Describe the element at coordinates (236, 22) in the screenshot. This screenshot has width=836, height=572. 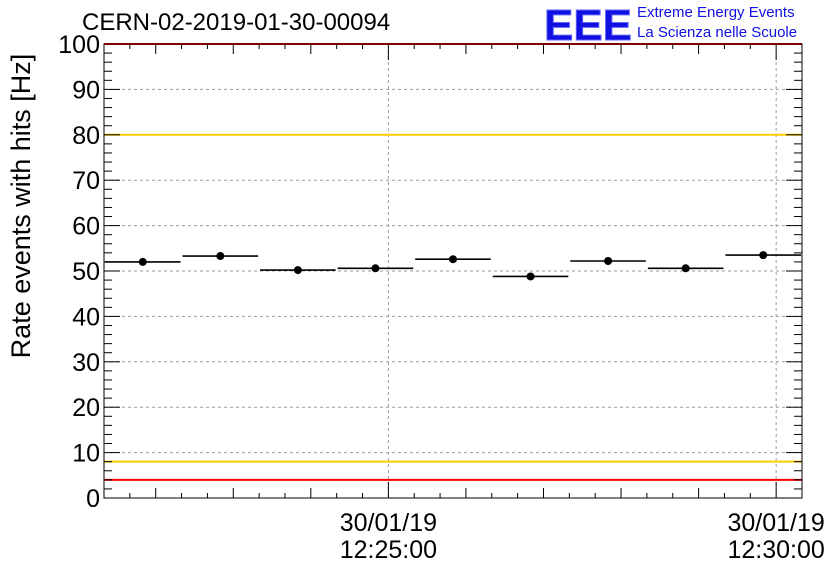
I see `chart-title: CERN-02-2019-01-30-00094` at that location.